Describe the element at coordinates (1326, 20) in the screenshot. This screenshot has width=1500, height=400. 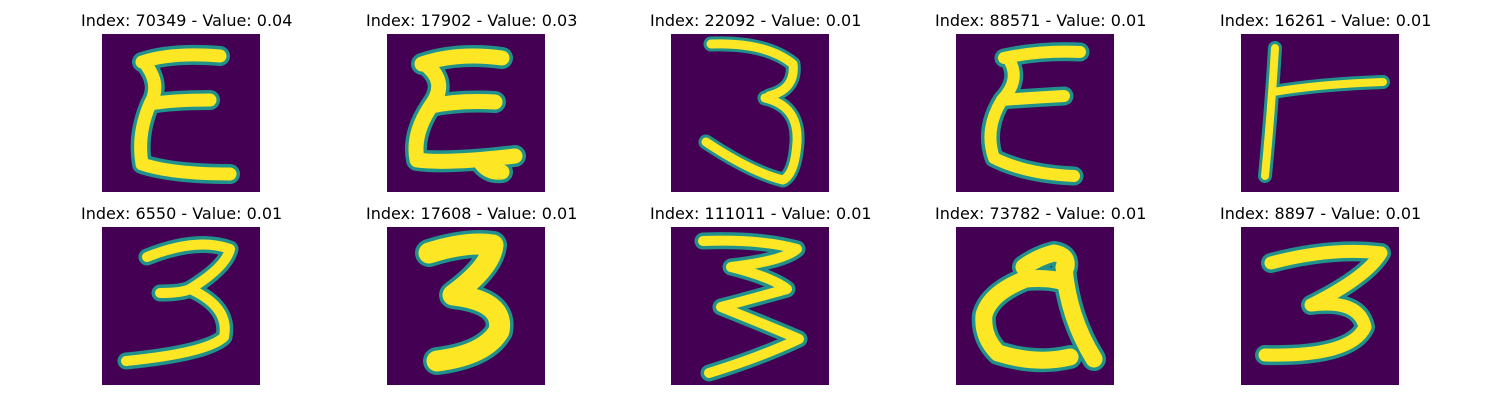
I see `panel-title: Index: 16261 - Value: 0.01` at that location.